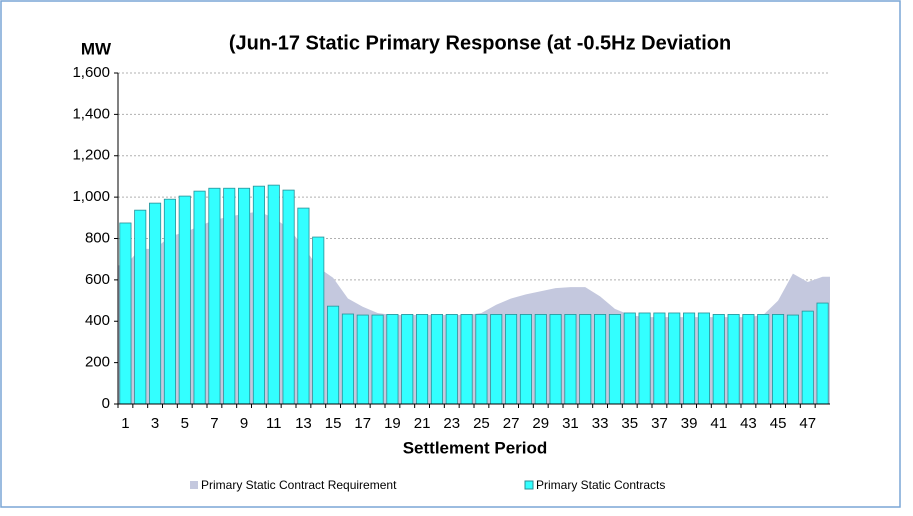 The height and width of the screenshot is (516, 913). I want to click on x-tick-label: 29, so click(540, 423).